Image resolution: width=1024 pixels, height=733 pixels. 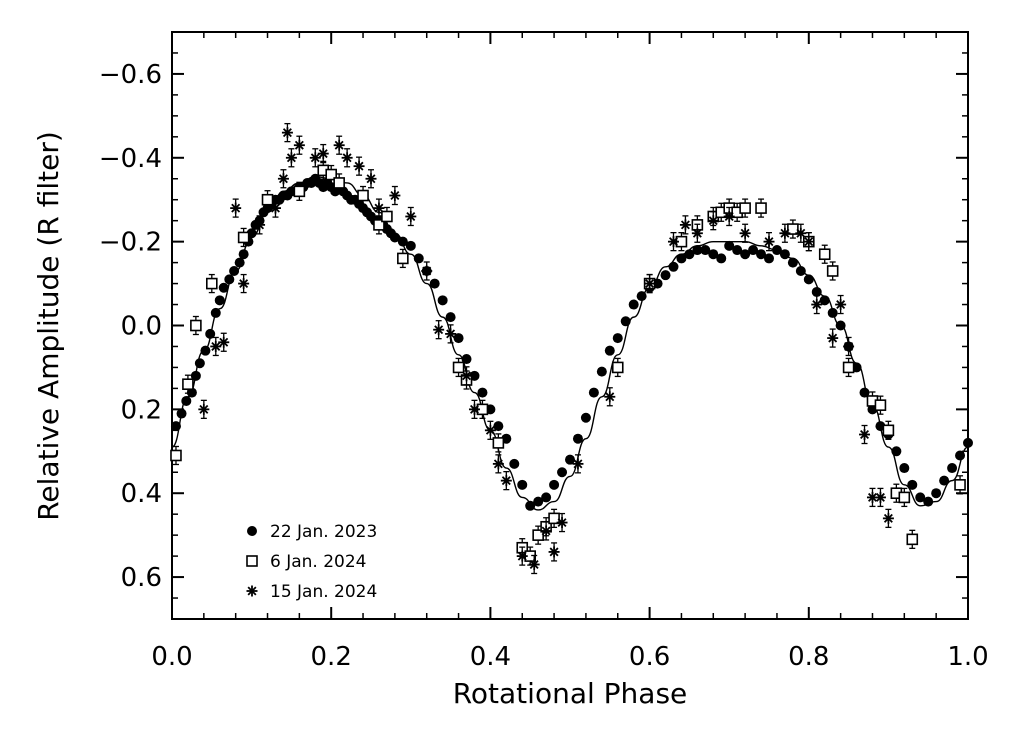 I want to click on y-tick-label: −0.4, so click(x=130, y=159).